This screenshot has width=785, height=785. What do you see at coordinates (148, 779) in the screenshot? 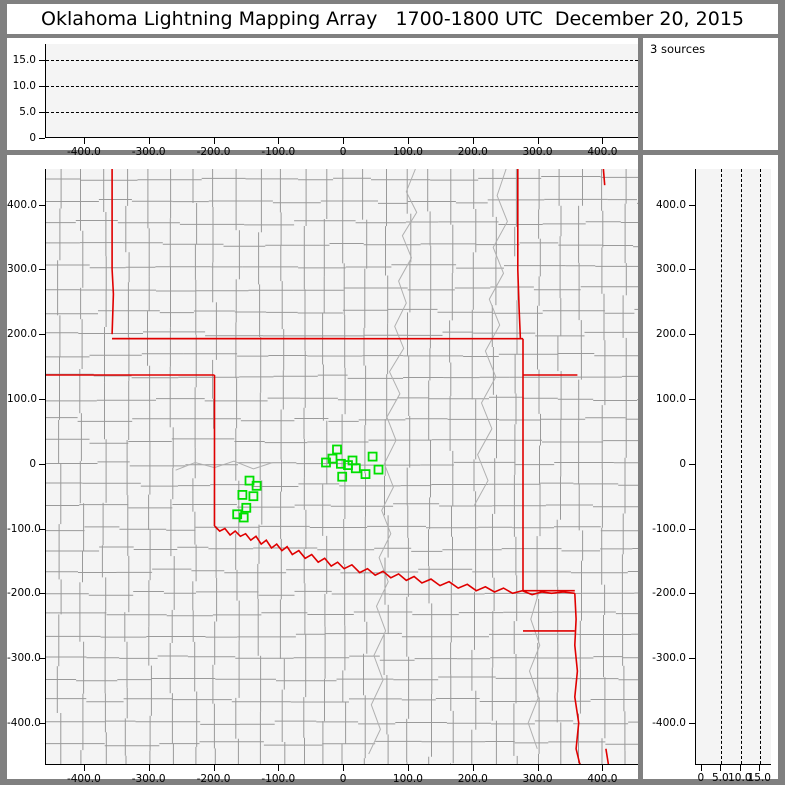
I see `axis-label-x: -300.0` at bounding box center [148, 779].